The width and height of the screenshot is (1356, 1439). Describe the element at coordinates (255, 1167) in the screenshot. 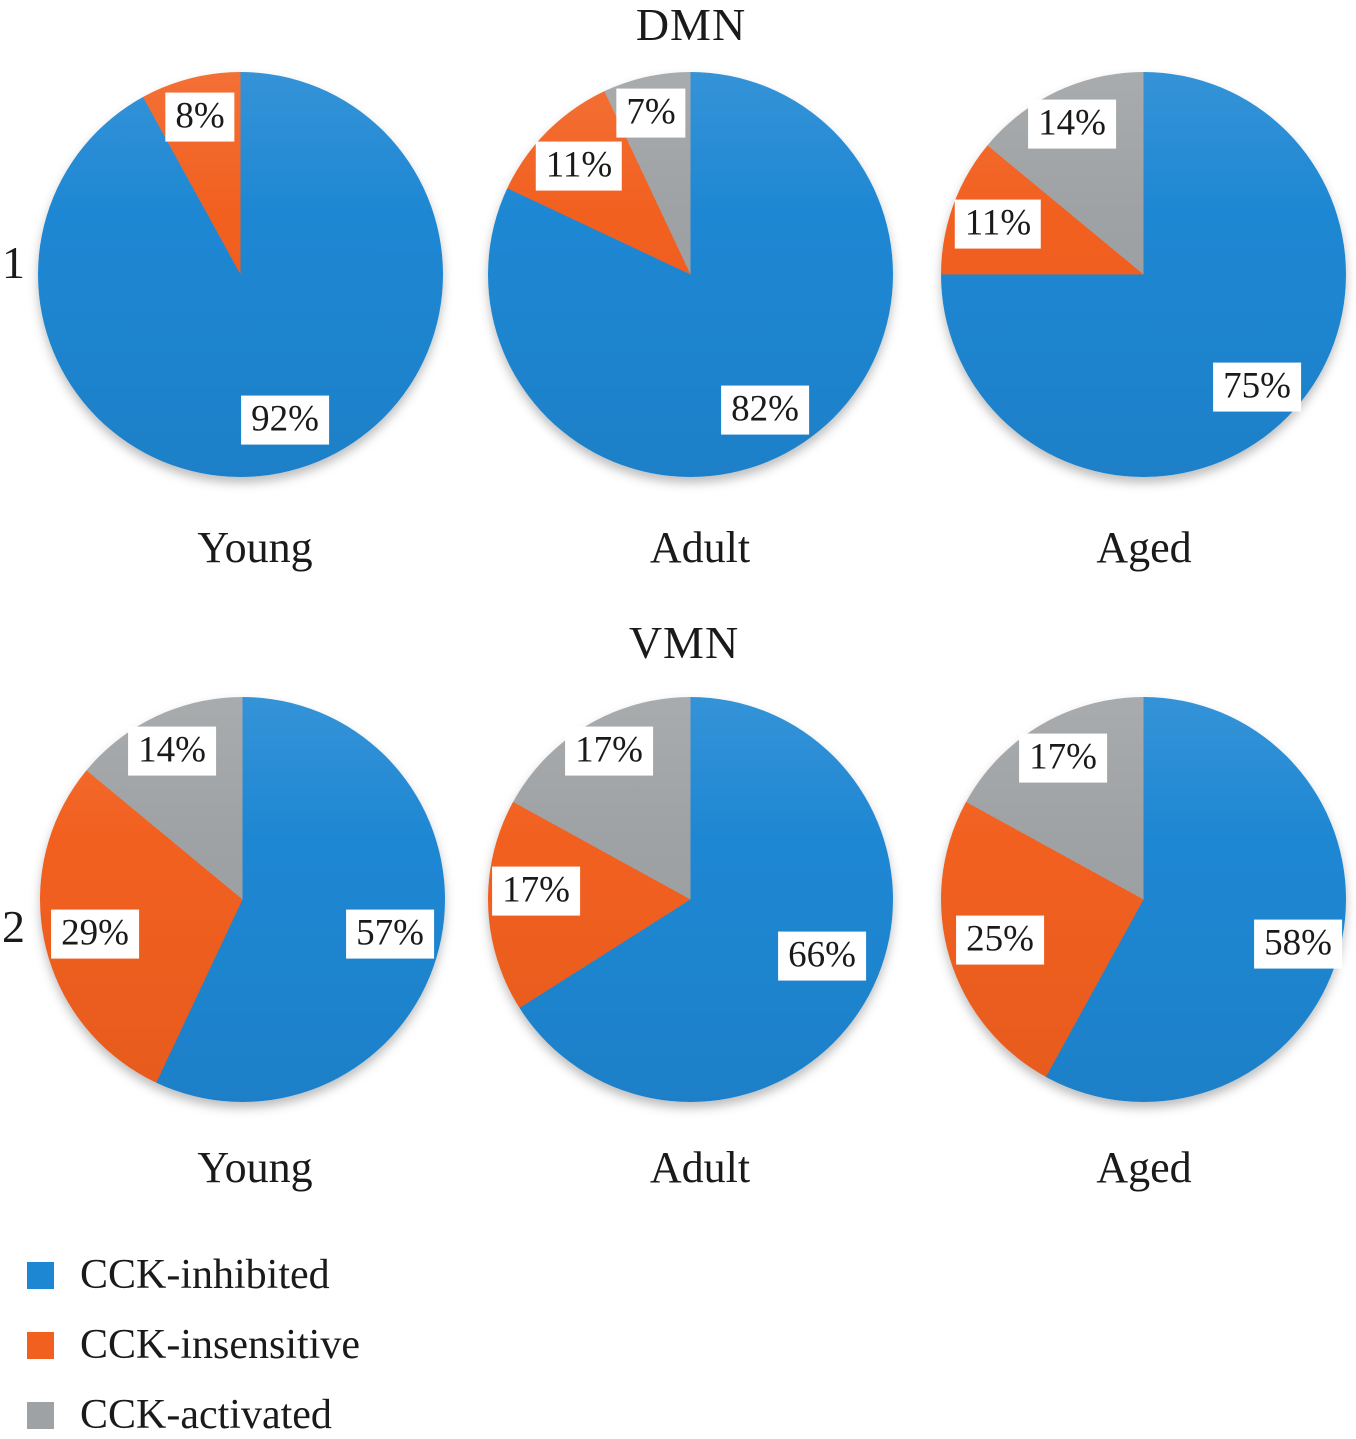

I see `group-label-young-vmn: Young` at that location.